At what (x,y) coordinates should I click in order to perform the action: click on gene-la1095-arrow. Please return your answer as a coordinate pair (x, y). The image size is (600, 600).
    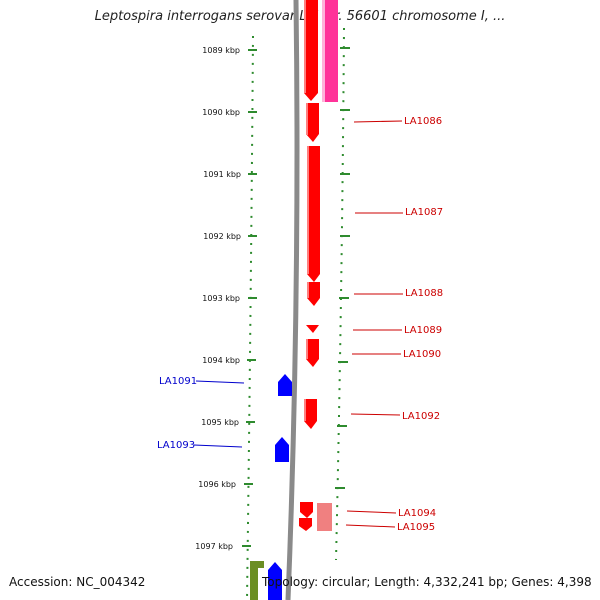
    Looking at the image, I should click on (305, 524).